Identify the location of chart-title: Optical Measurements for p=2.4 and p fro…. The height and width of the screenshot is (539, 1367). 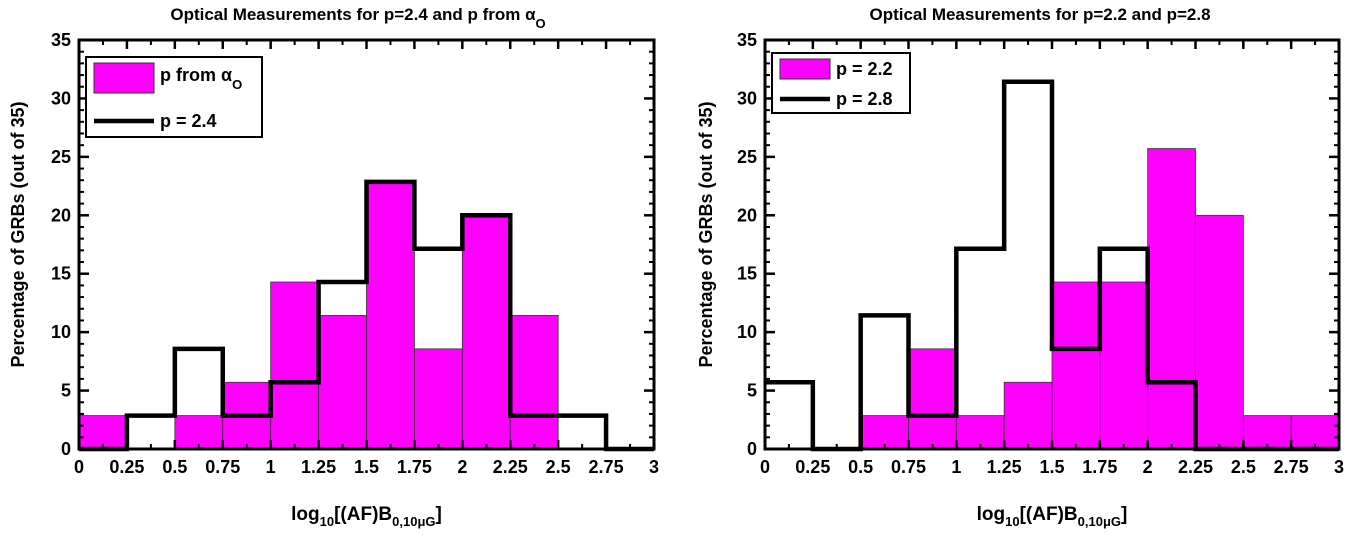
(357, 18).